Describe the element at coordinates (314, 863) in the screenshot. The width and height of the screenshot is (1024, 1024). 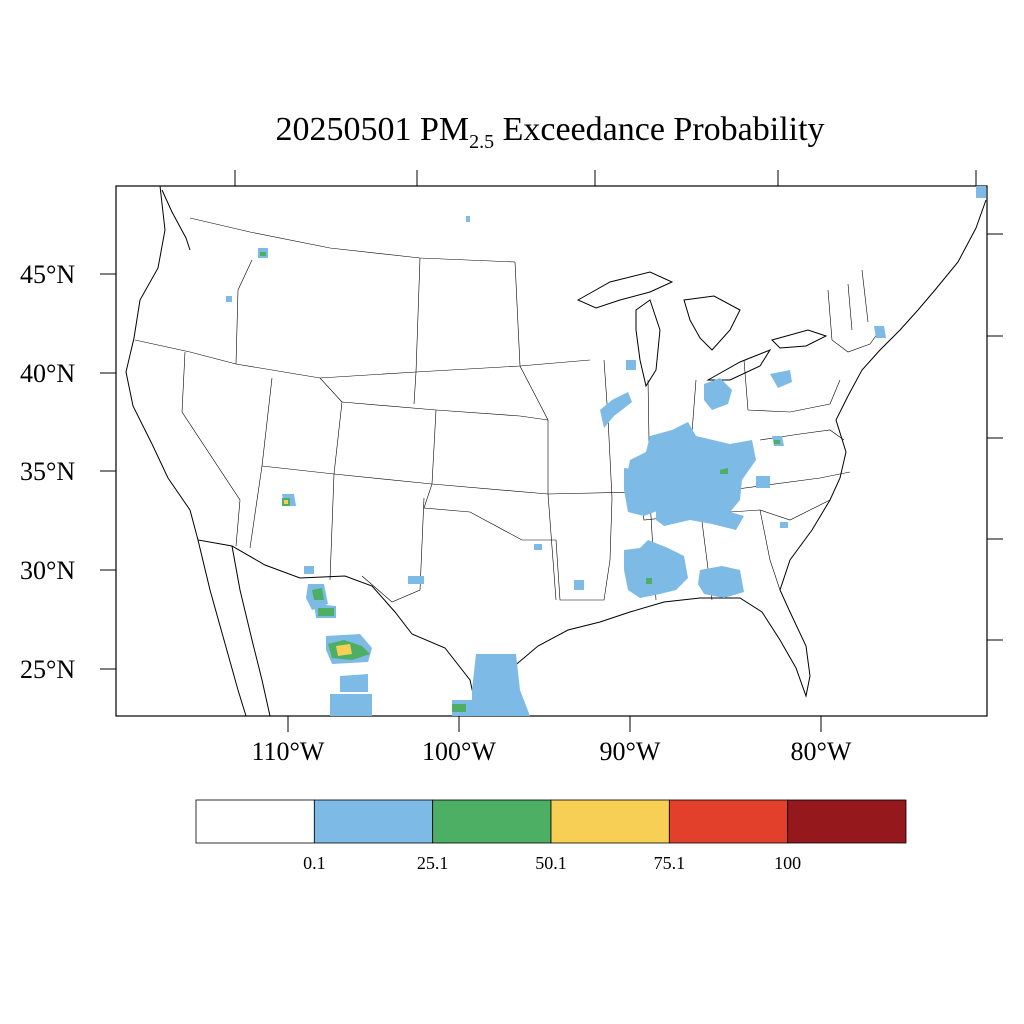
I see `colorbar-label: 0.1` at that location.